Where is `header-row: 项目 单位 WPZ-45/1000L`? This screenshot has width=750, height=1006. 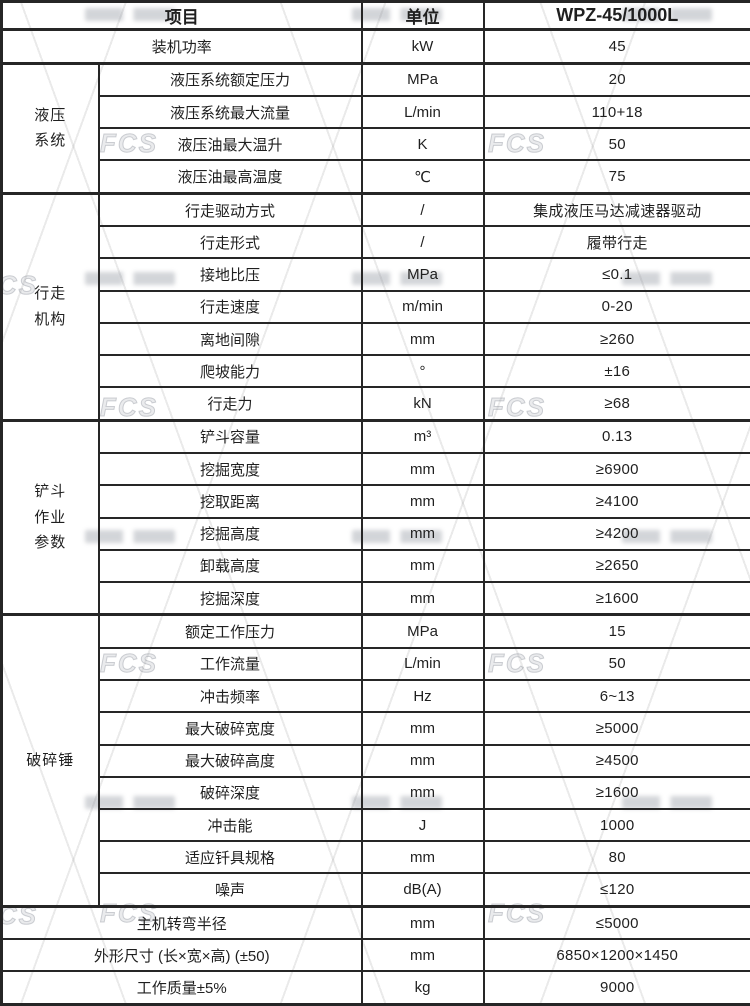 header-row: 项目 单位 WPZ-45/1000L is located at coordinates (375, 15).